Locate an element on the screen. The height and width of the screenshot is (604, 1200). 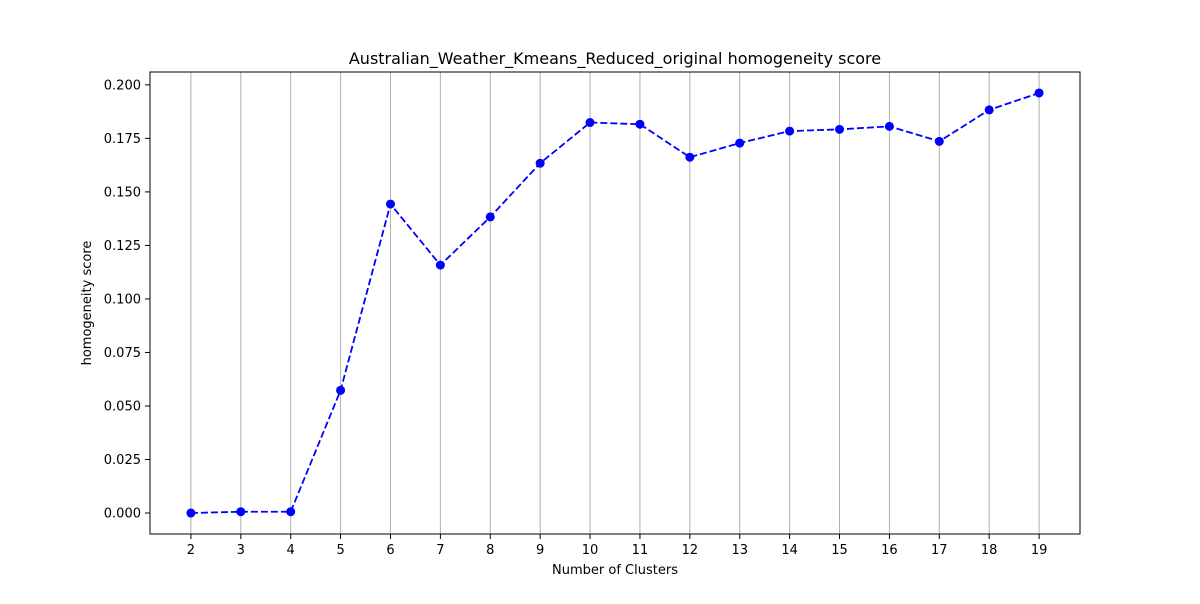
x-tick-label: 10 is located at coordinates (590, 550).